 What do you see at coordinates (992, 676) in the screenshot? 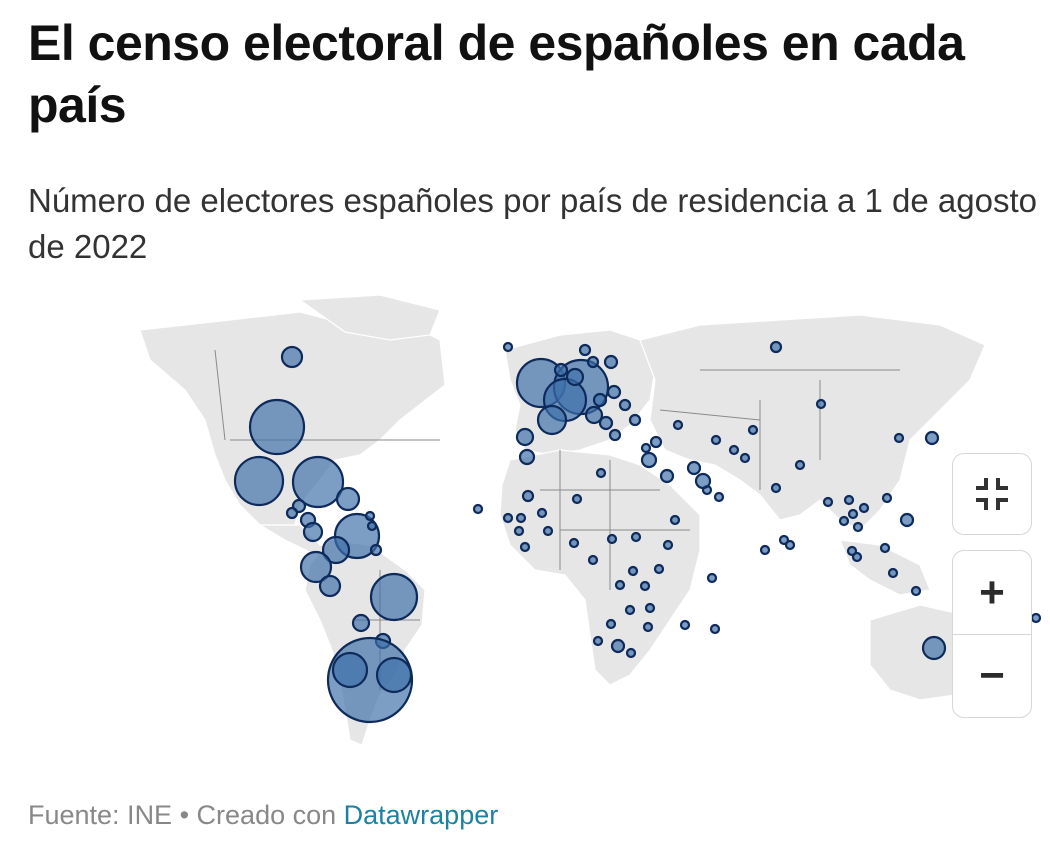
I see `zoom-out-button: −` at bounding box center [992, 676].